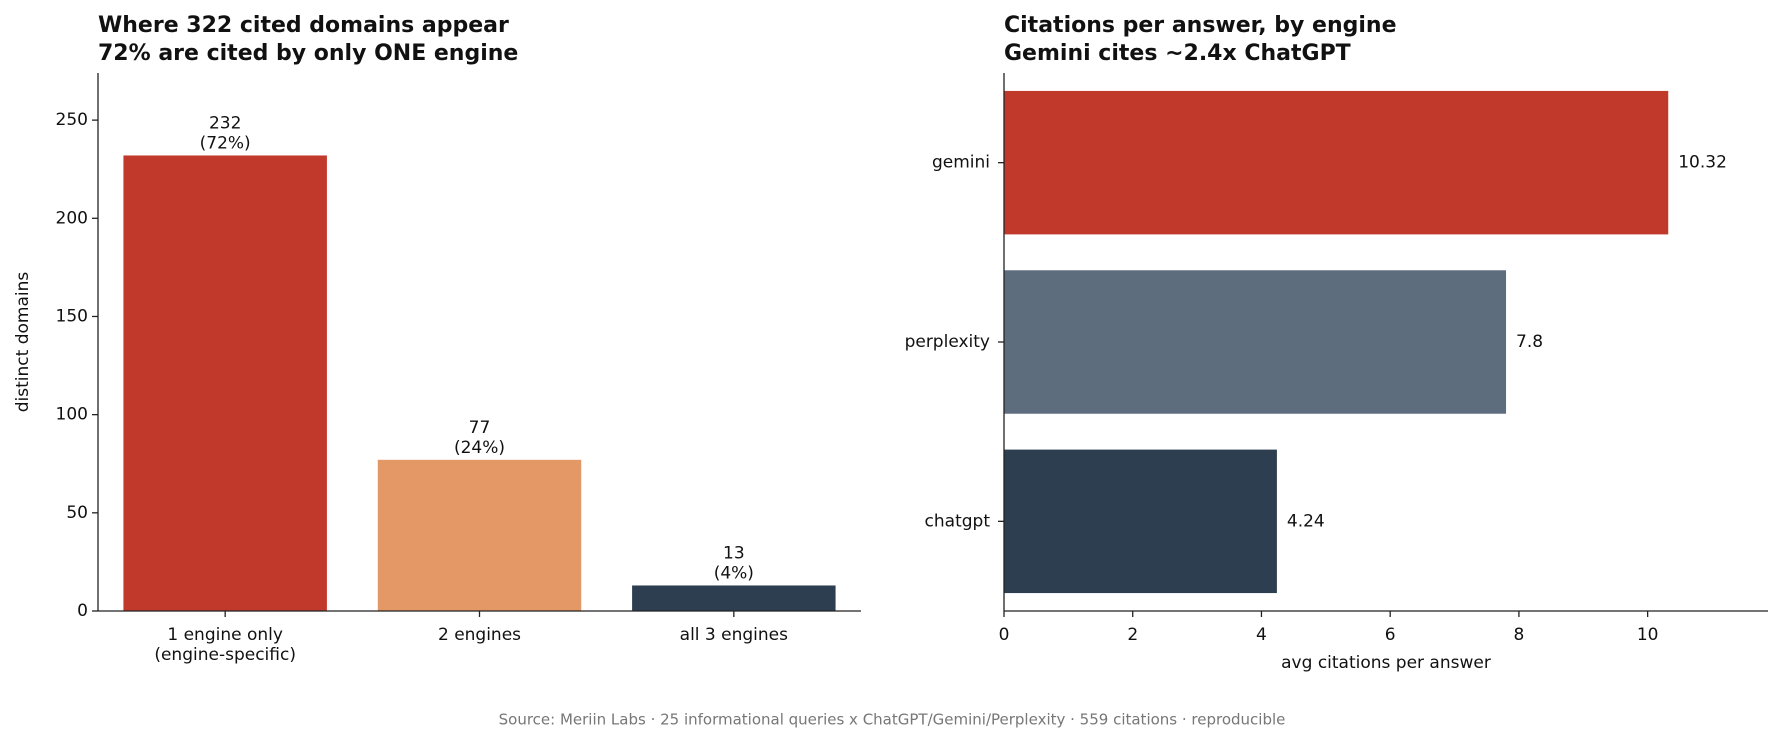  I want to click on x-tick-label: 1 engine only (engine-specific), so click(225, 645).